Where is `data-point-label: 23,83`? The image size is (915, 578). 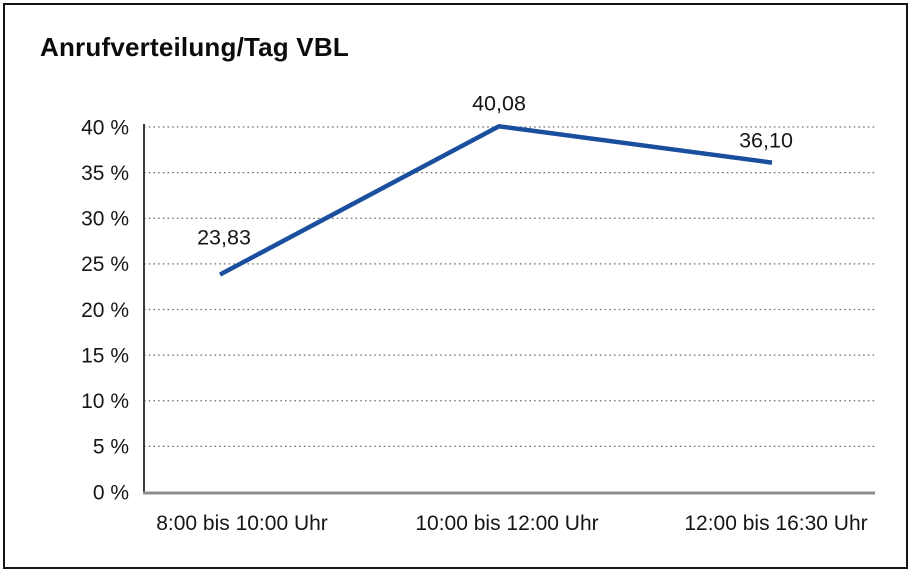 data-point-label: 23,83 is located at coordinates (224, 238).